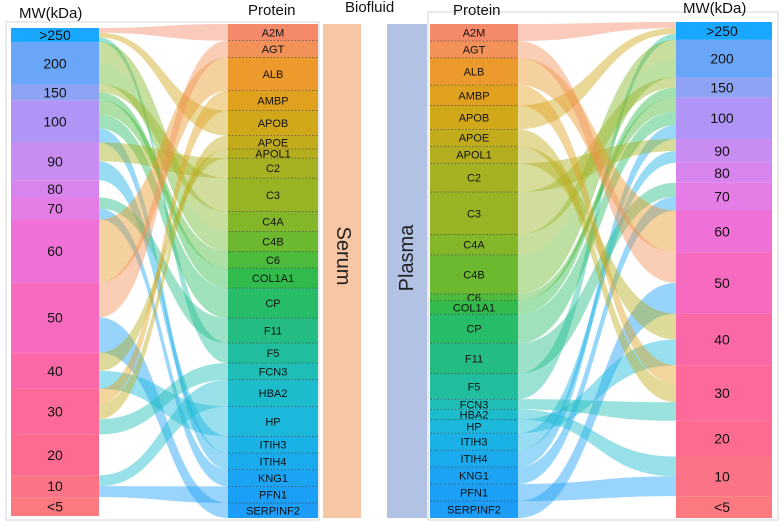 Image resolution: width=784 pixels, height=526 pixels. What do you see at coordinates (722, 476) in the screenshot?
I see `mw-right-label-10: 10` at bounding box center [722, 476].